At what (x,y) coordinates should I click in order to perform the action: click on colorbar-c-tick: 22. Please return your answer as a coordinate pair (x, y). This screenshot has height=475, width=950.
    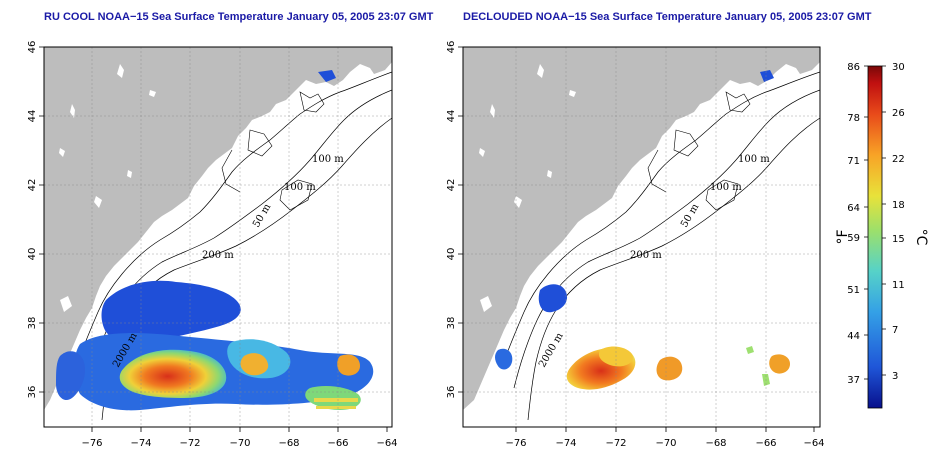
    Looking at the image, I should click on (898, 159).